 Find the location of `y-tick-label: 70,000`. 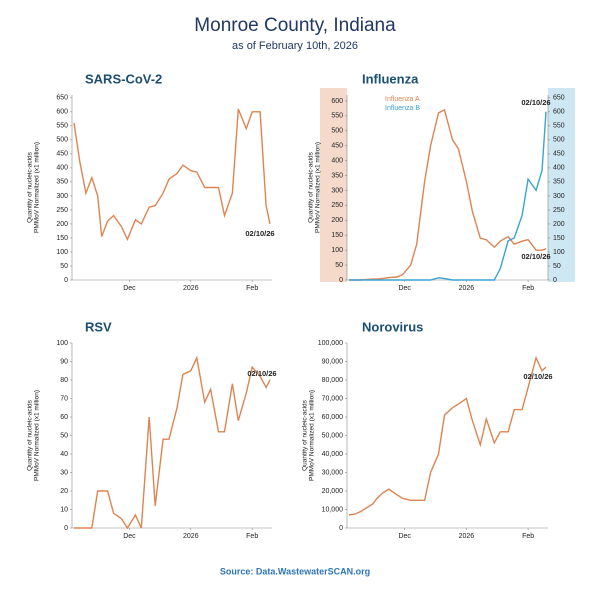

y-tick-label: 70,000 is located at coordinates (333, 398).